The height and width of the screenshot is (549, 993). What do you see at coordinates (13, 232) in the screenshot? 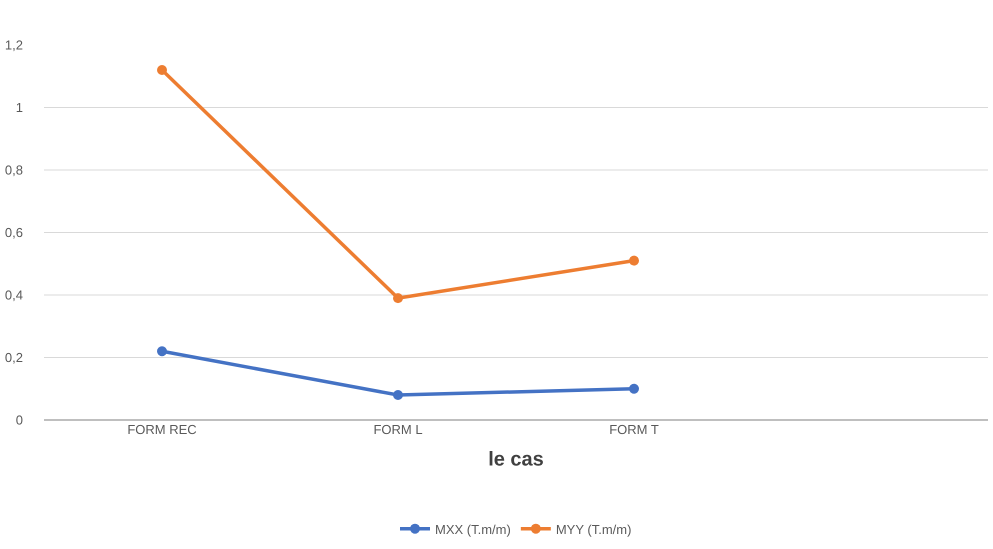
I see `y-tick-label: 0,6` at bounding box center [13, 232].